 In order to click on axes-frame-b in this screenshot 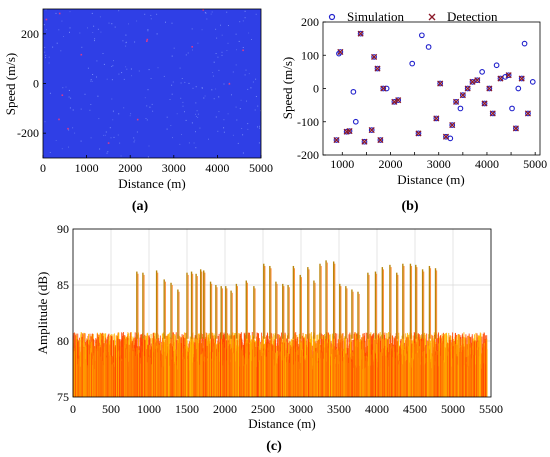, I will do `click(431, 88)`.